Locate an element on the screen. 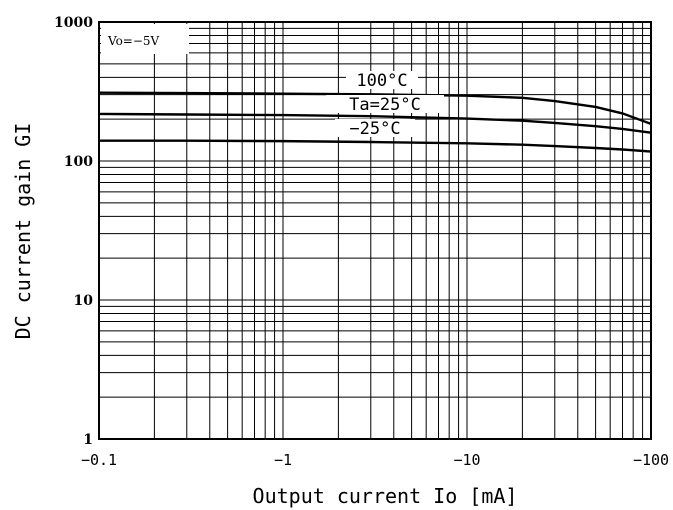 This screenshot has height=510, width=673. series-label-0: 100°C is located at coordinates (381, 81).